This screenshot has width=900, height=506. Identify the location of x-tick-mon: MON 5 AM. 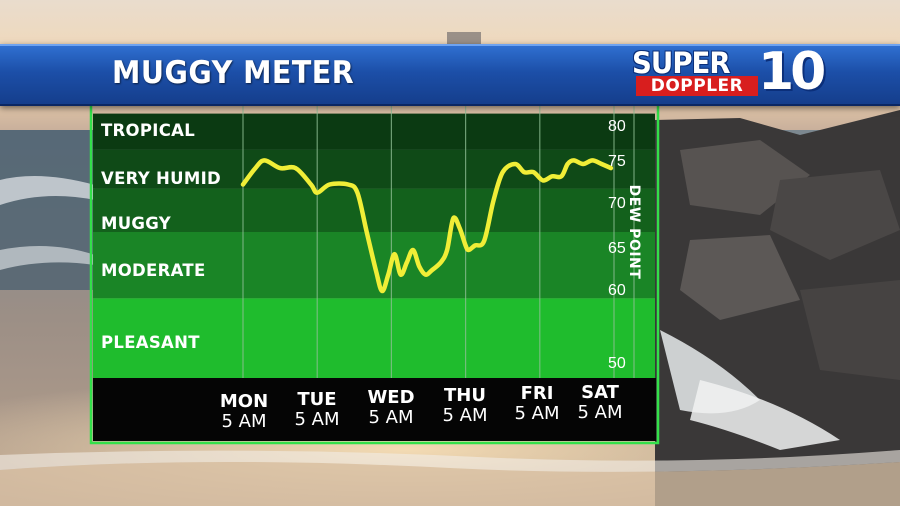
(244, 412).